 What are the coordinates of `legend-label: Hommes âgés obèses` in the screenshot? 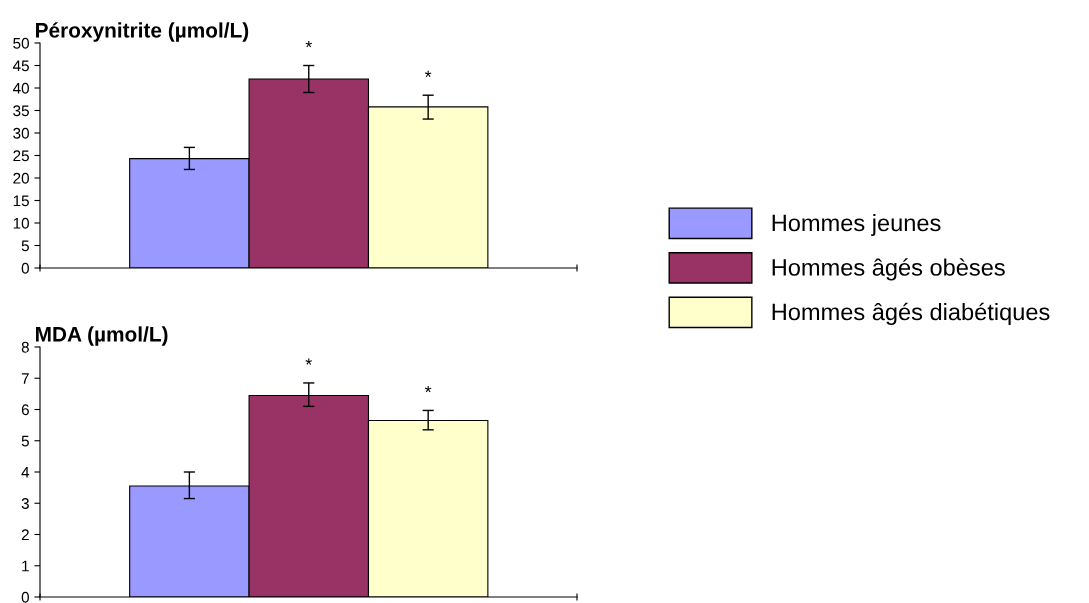 It's located at (888, 269).